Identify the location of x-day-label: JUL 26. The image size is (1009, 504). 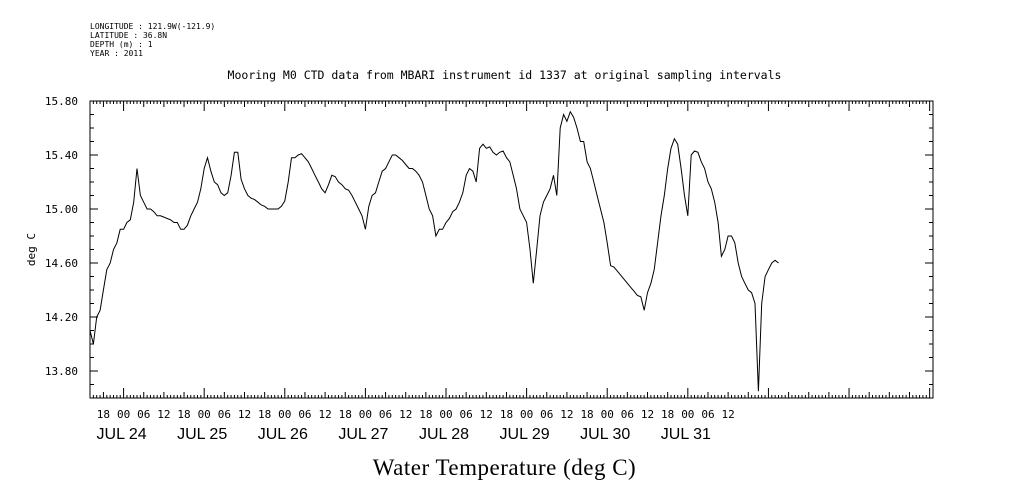
(283, 434).